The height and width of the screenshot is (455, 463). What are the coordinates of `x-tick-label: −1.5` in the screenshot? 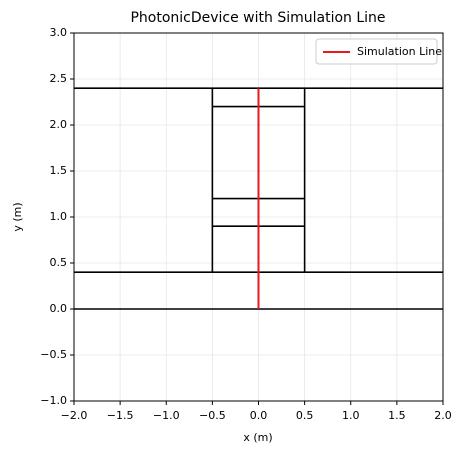 It's located at (120, 415).